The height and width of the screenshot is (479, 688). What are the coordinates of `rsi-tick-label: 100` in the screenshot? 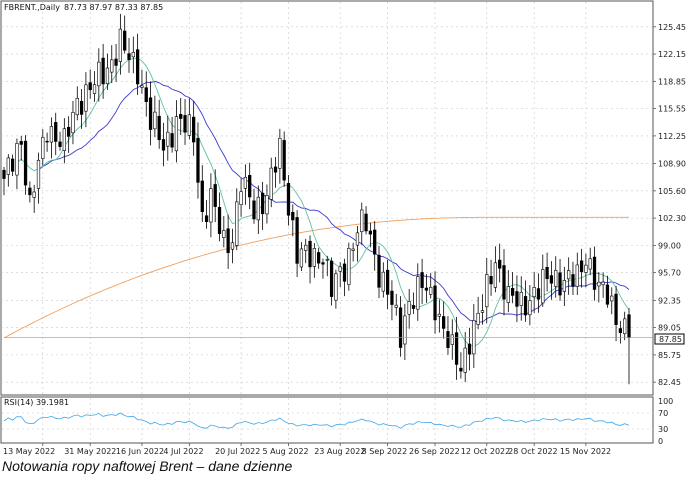 It's located at (665, 401).